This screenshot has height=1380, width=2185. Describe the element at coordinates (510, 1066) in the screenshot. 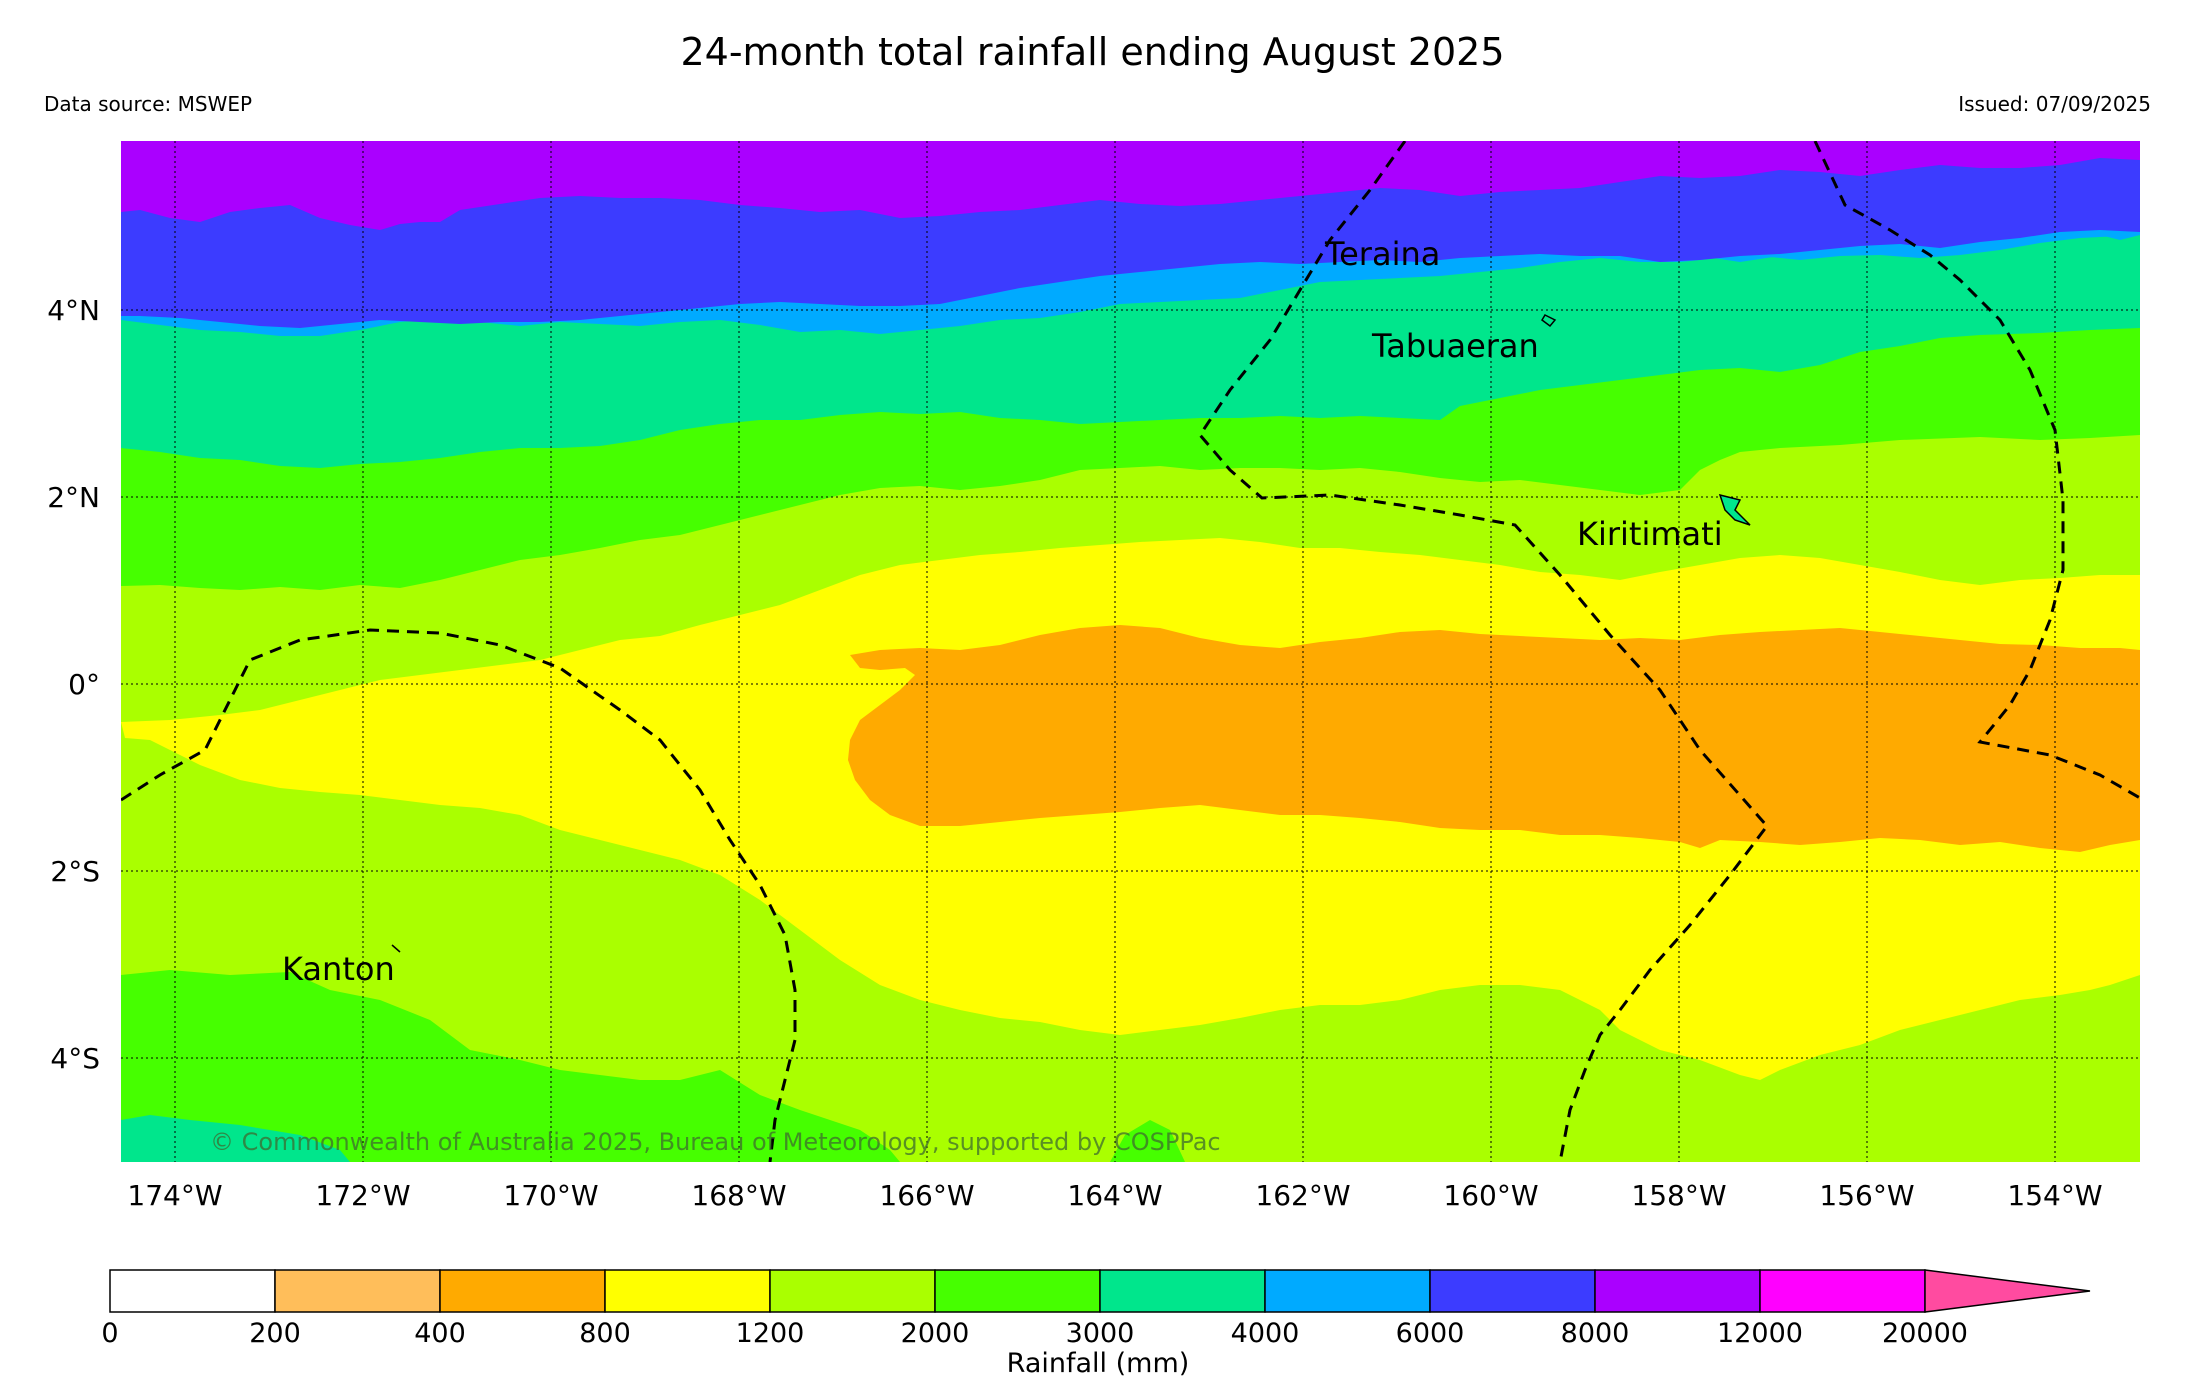

I see `band-2000-3000-south` at that location.